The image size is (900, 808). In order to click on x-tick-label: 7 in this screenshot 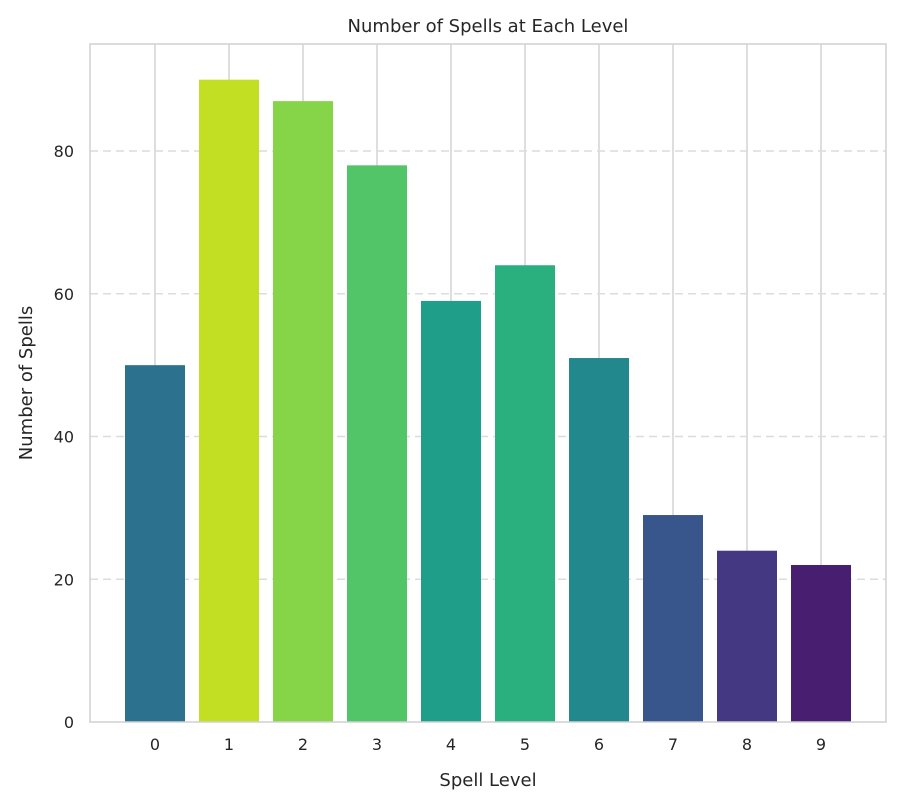, I will do `click(673, 744)`.